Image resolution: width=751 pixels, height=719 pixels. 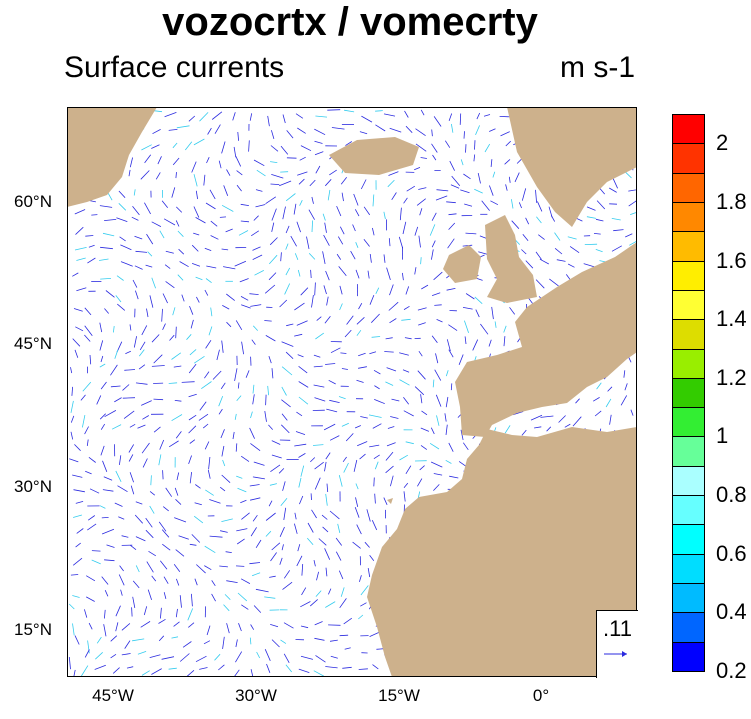 I want to click on colorbar-label: 2, so click(x=722, y=143).